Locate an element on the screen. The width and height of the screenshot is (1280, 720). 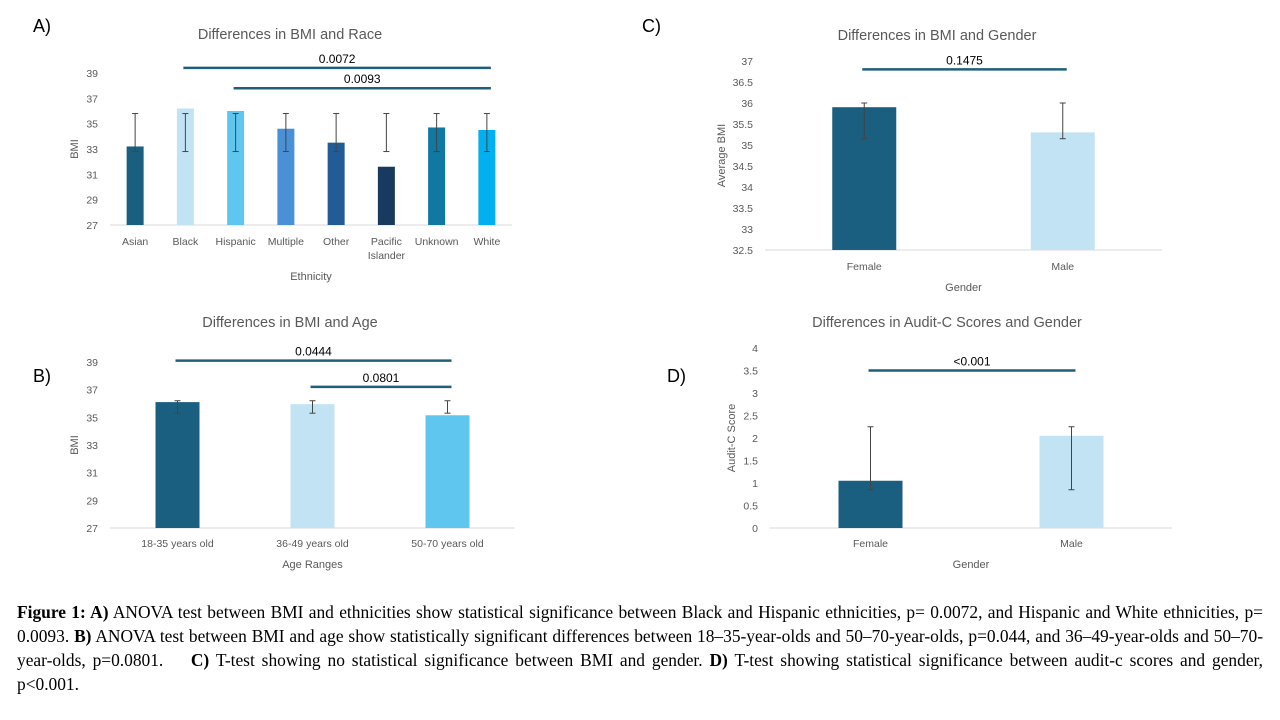
bar-36-49-years-old is located at coordinates (312, 466).